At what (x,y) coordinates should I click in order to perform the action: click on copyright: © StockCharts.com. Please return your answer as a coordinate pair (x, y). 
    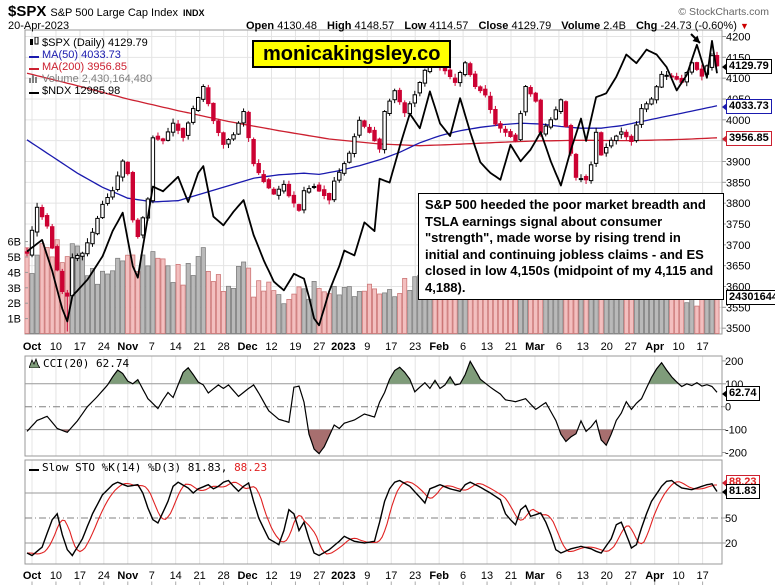
    Looking at the image, I should click on (723, 12).